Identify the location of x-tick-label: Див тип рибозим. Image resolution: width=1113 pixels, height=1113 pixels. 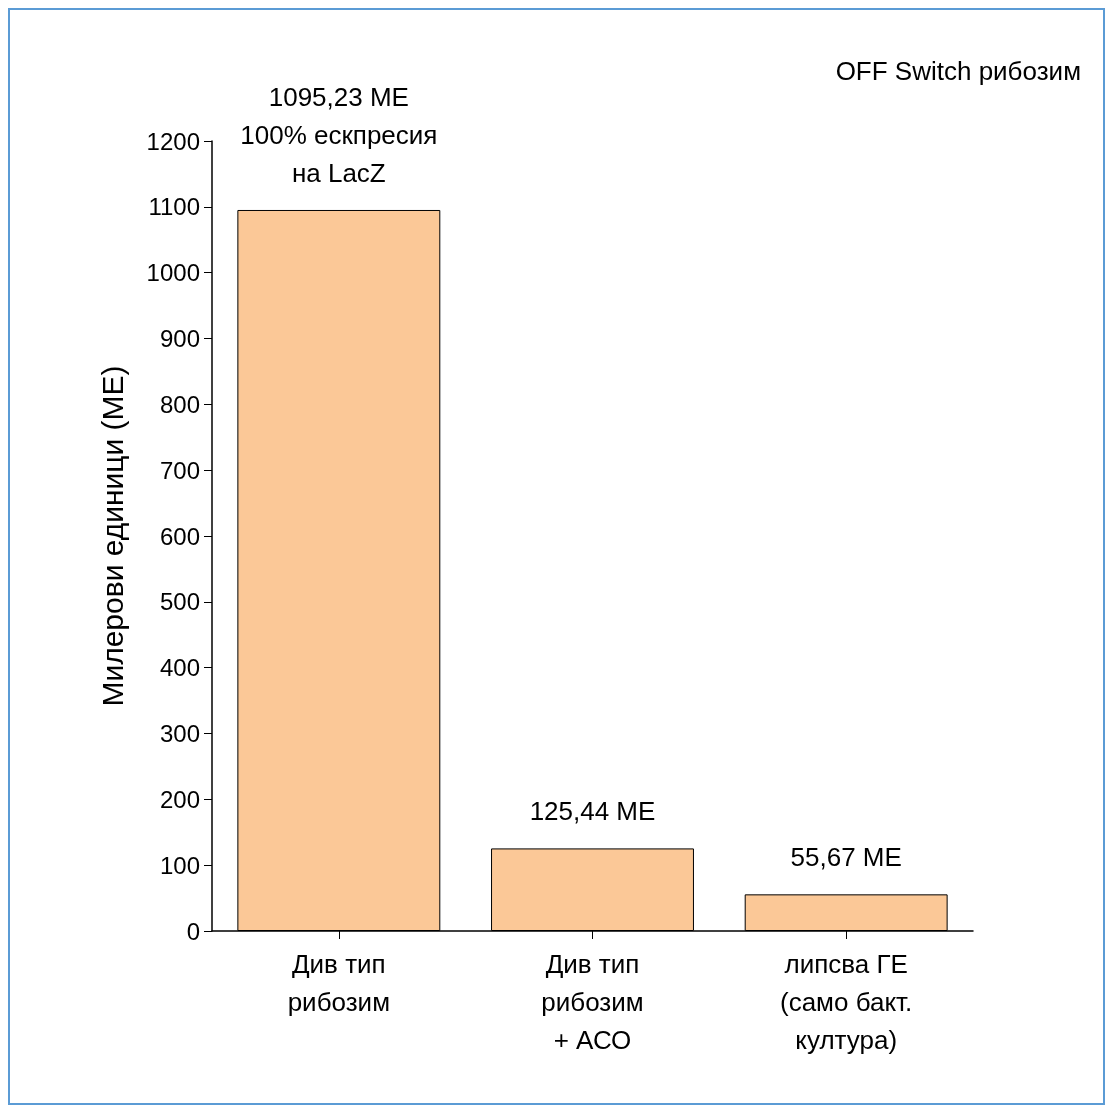
(339, 983).